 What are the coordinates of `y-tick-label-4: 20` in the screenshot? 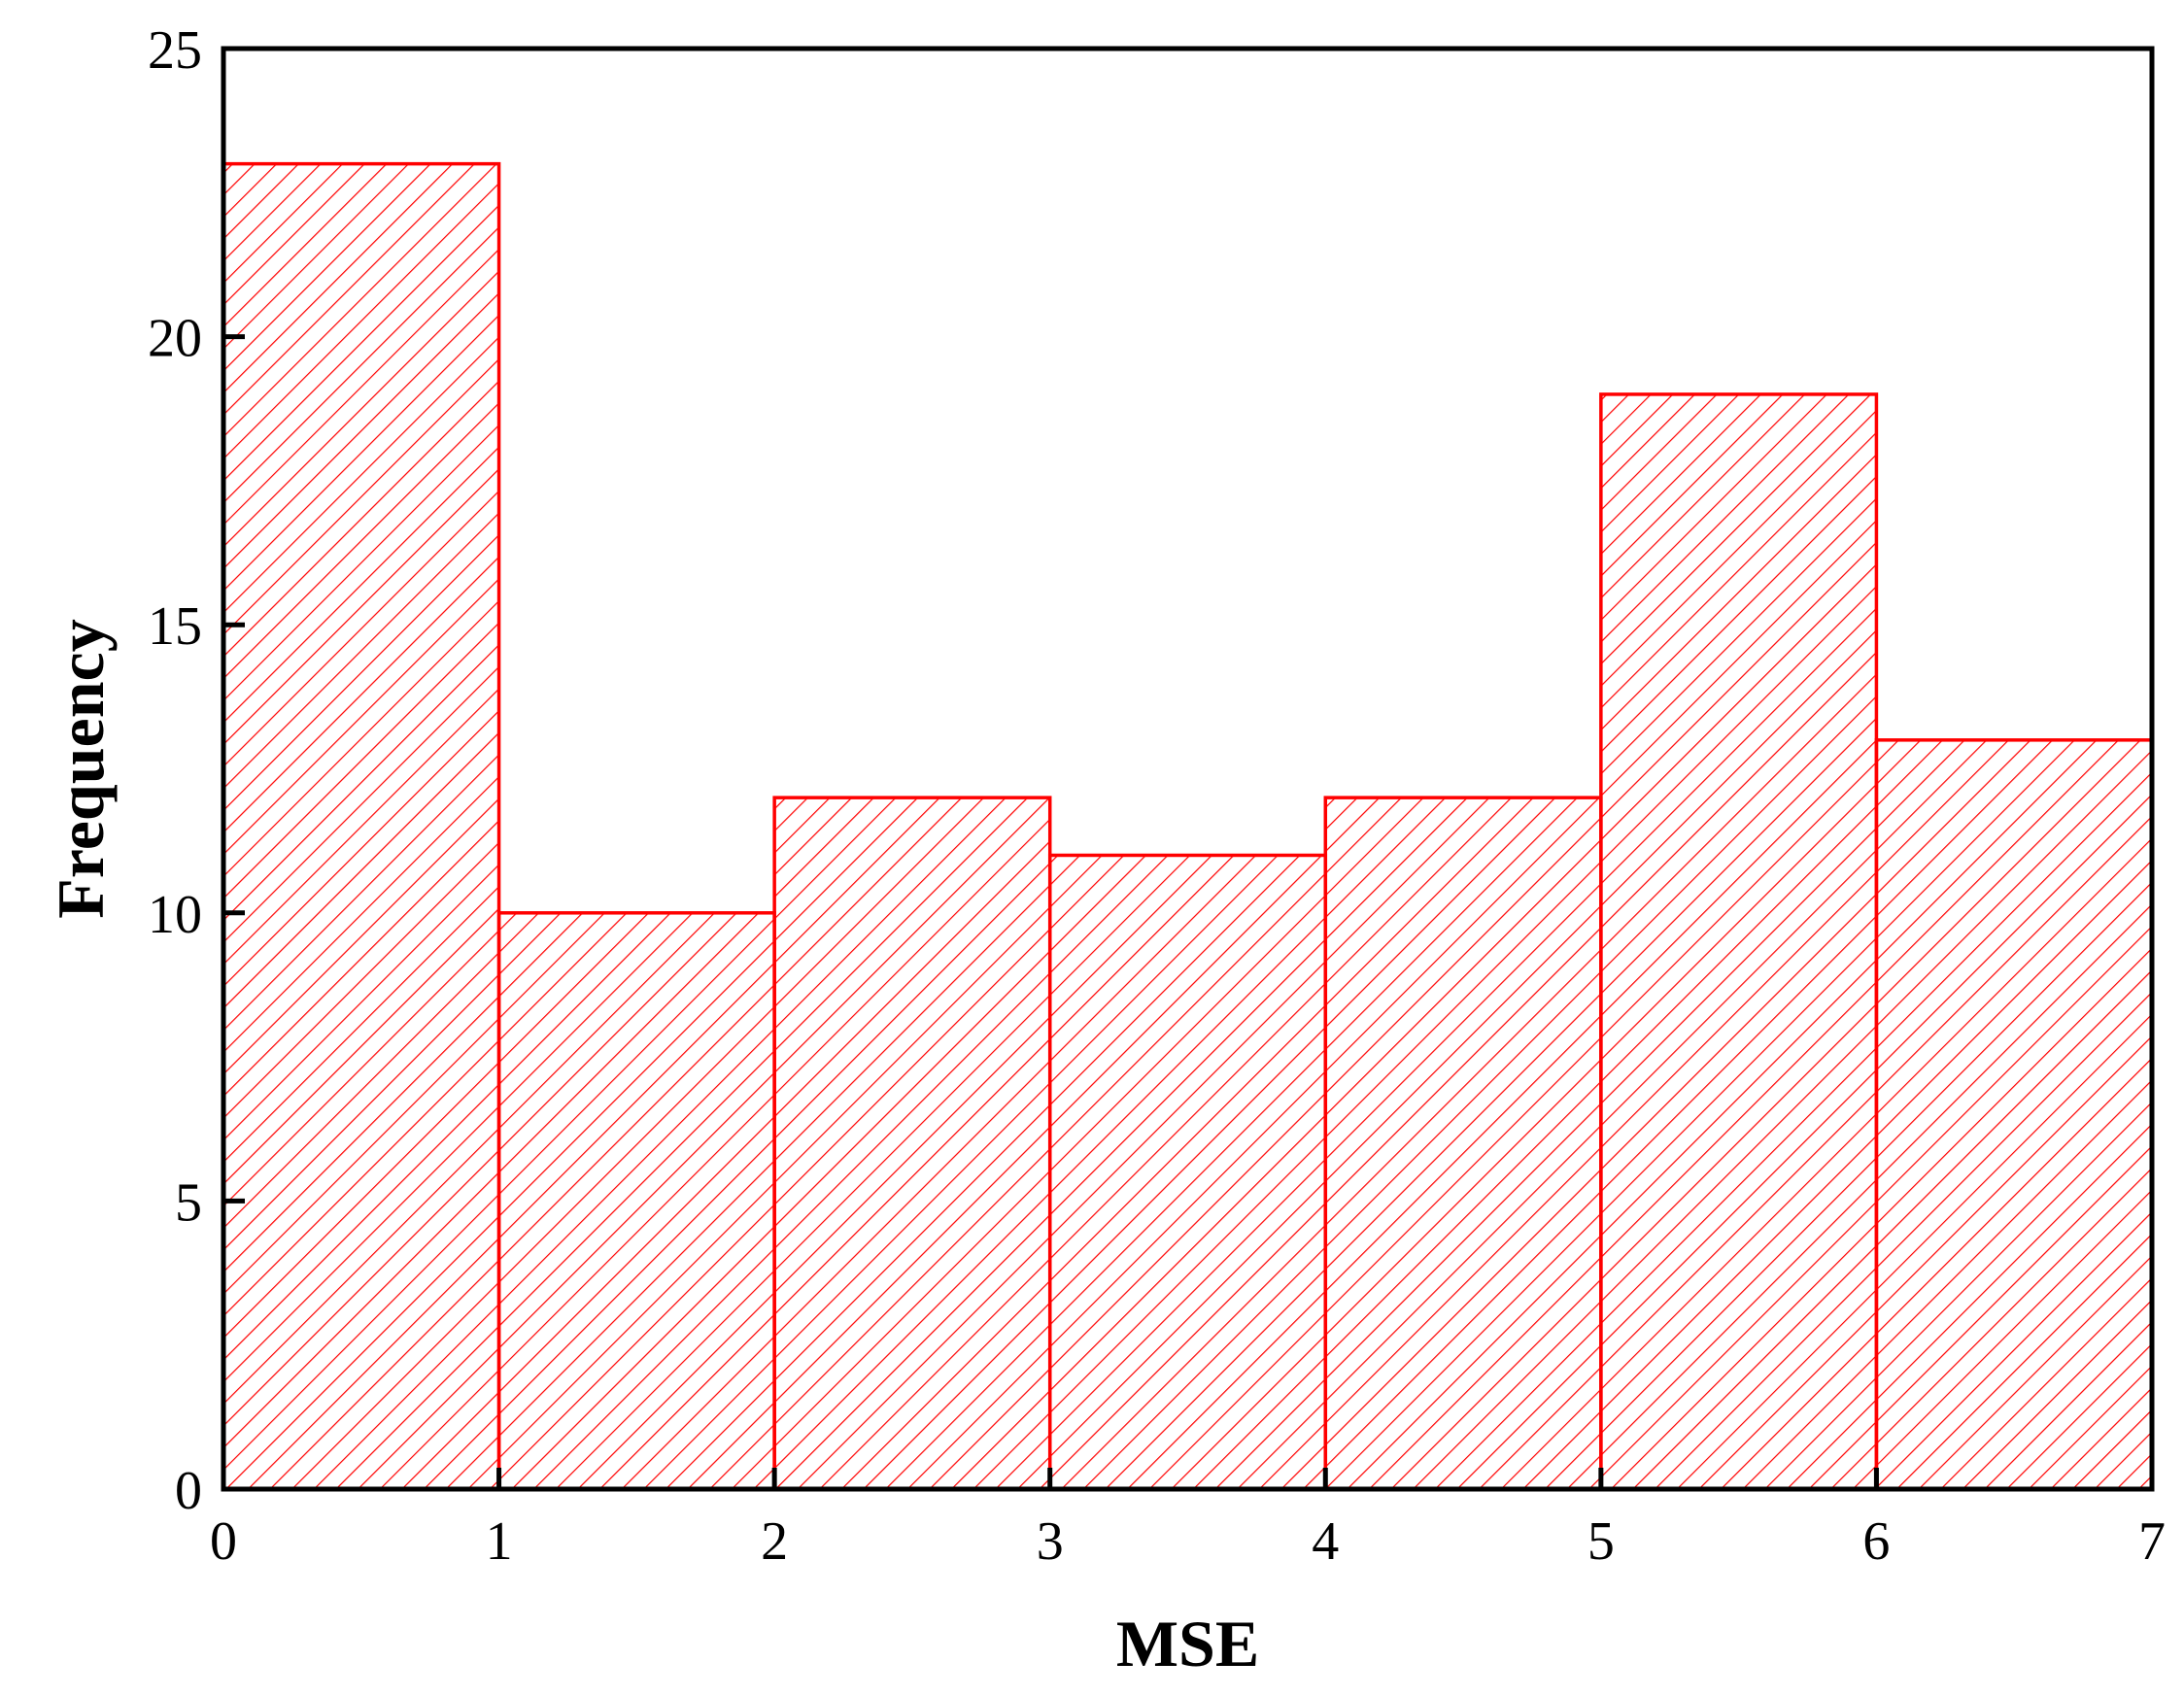 It's located at (175, 339).